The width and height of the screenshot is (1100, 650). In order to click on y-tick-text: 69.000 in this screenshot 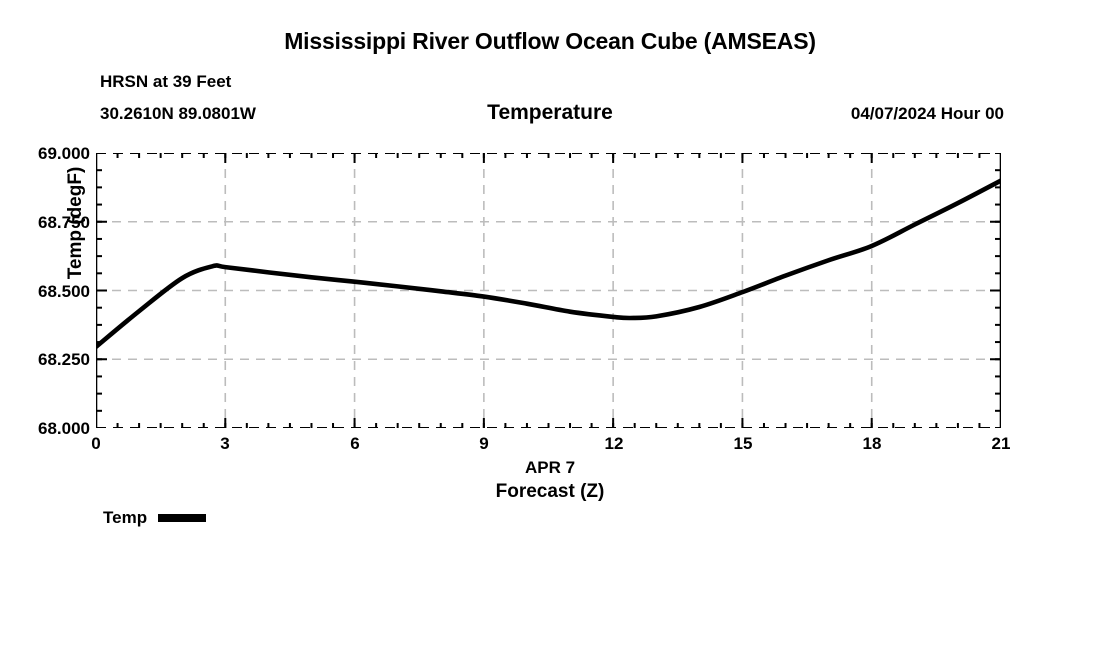, I will do `click(64, 153)`.